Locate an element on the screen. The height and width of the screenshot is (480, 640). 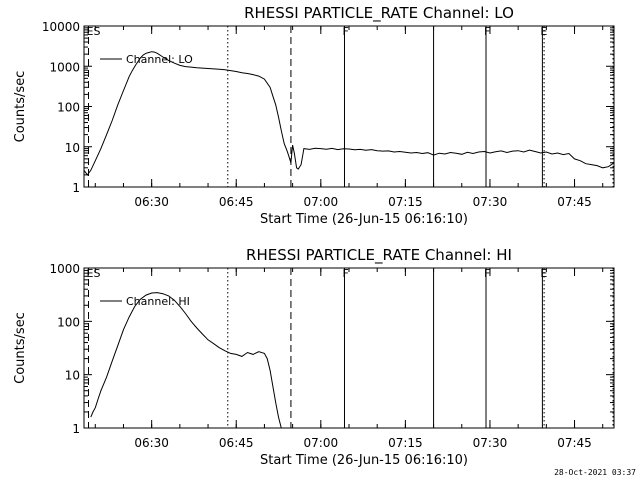
panel2-x-tick-label: 06:45 is located at coordinates (236, 443).